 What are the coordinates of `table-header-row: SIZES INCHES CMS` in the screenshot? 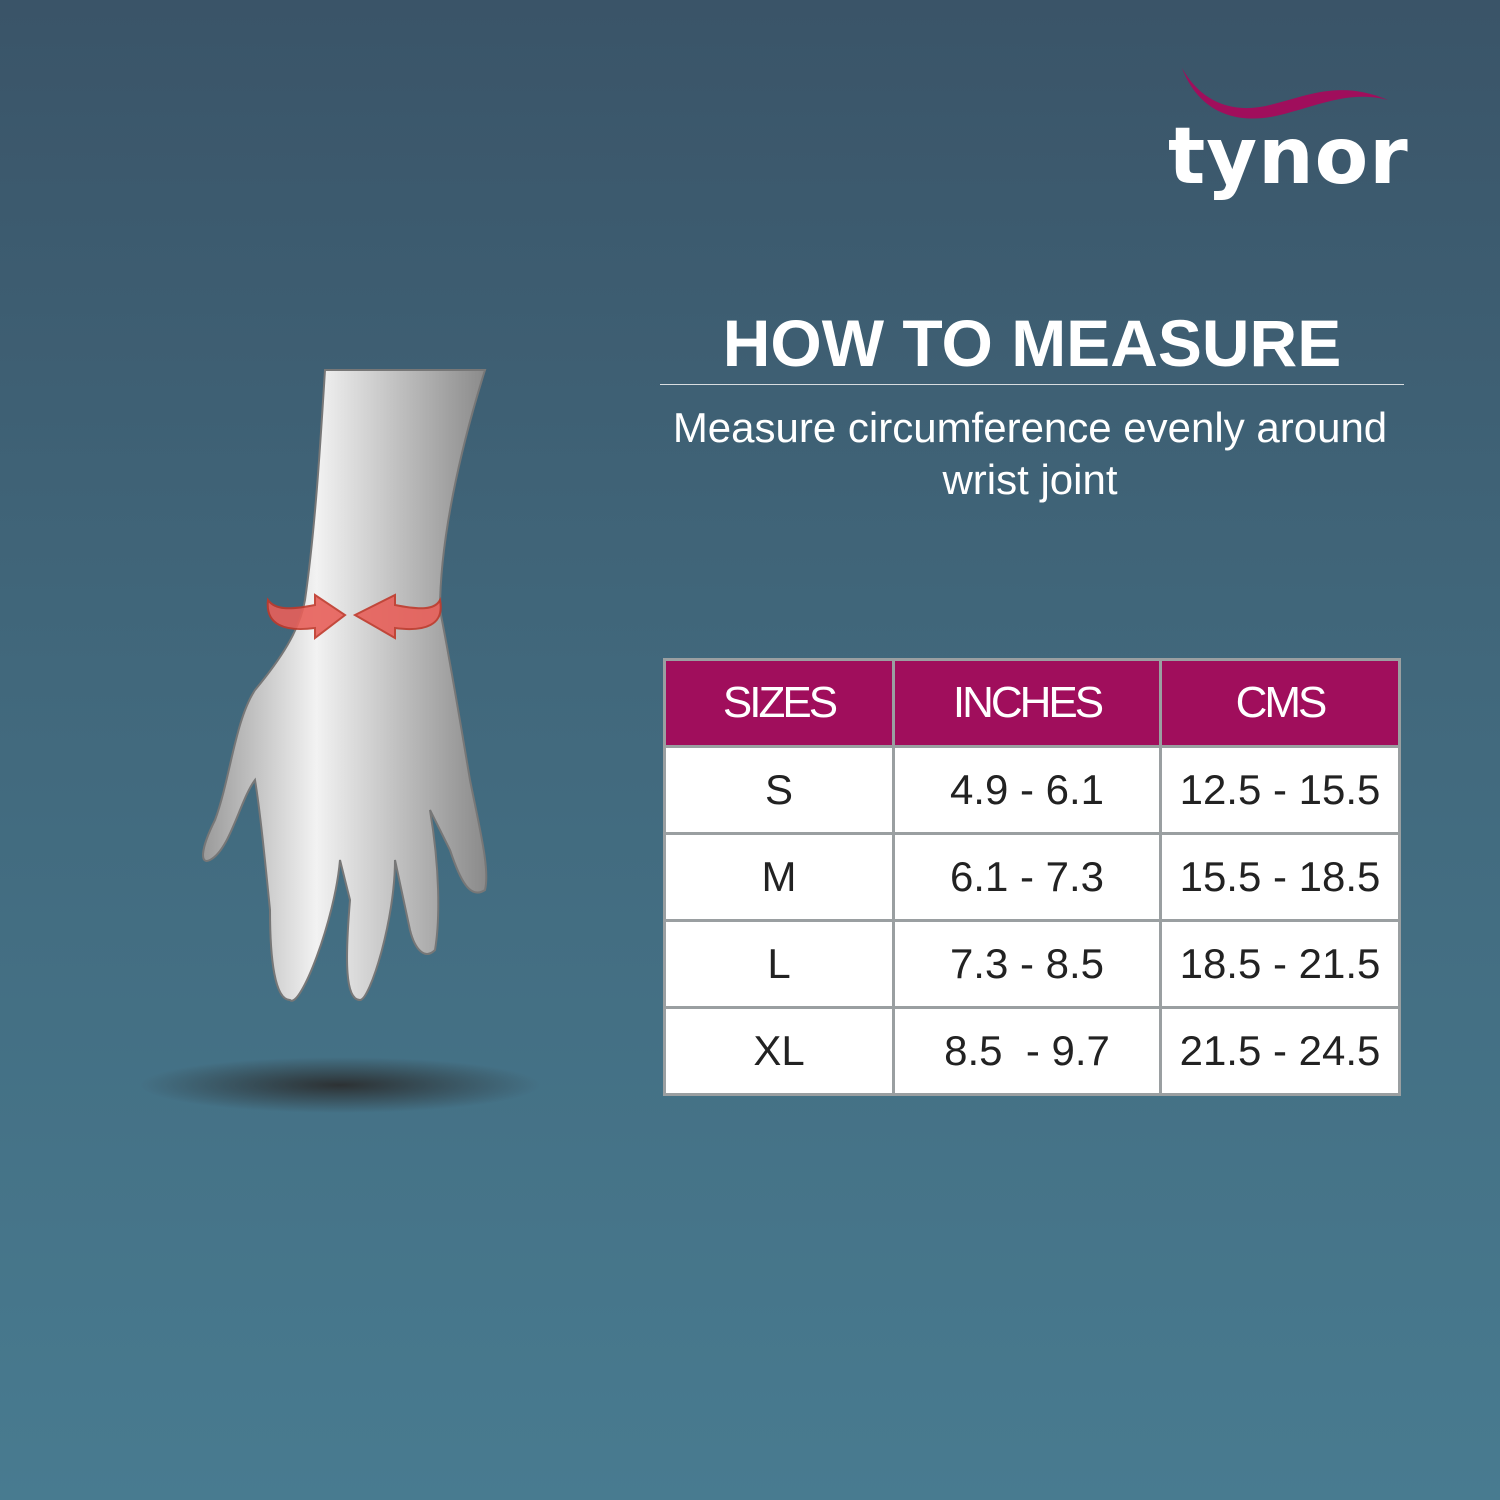 It's located at (1032, 703).